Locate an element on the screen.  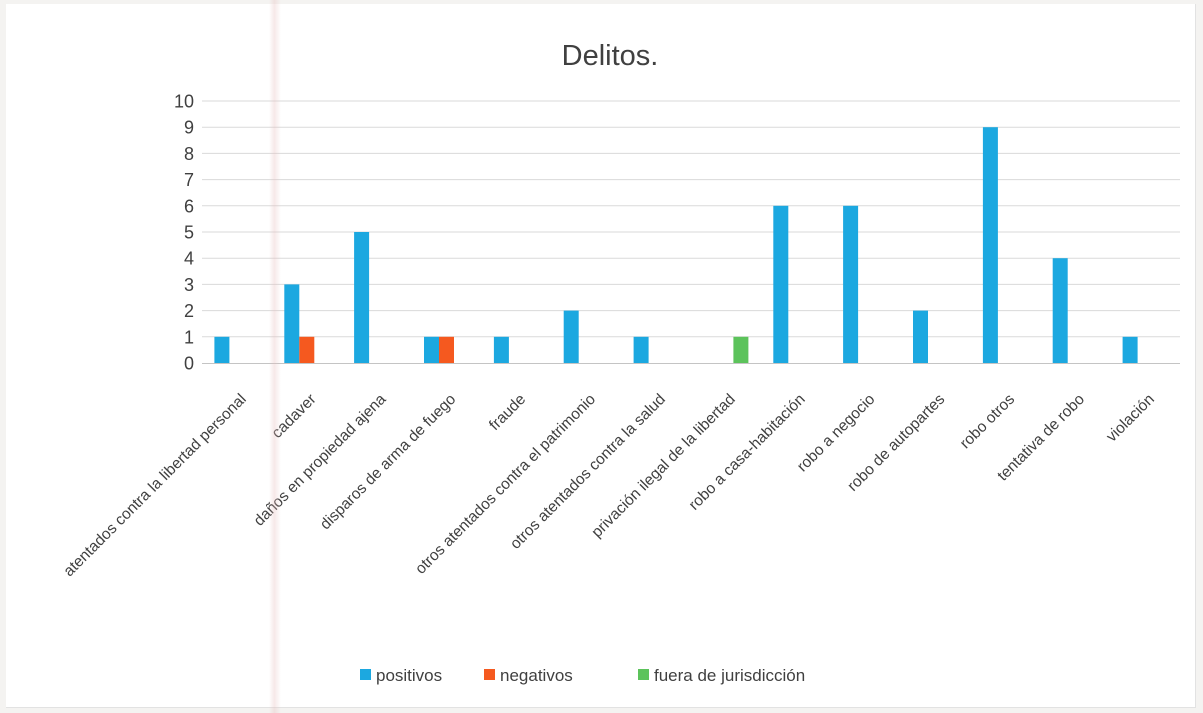
y-tick-label: 1 is located at coordinates (189, 337).